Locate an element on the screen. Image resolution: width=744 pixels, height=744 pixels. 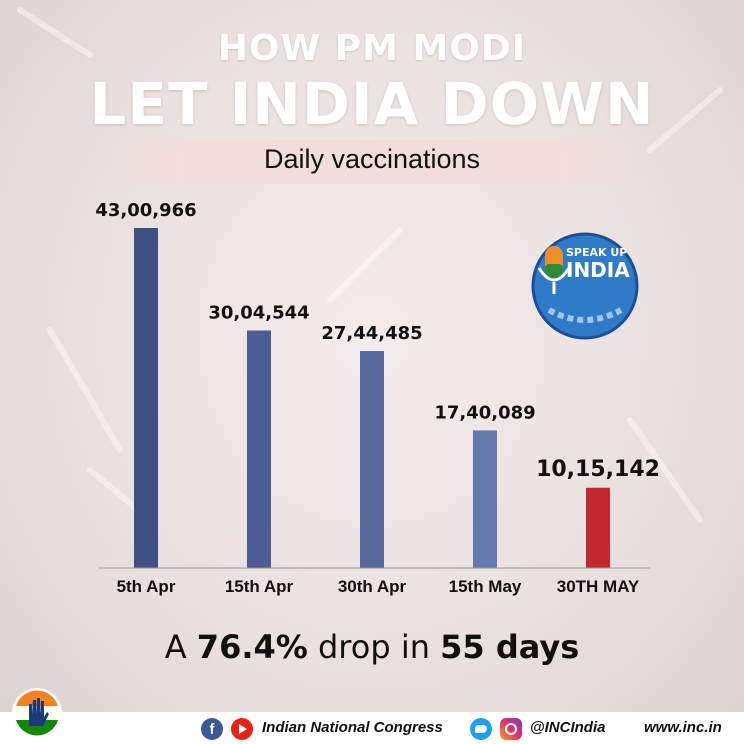
summary-prefix: A is located at coordinates (180, 647).